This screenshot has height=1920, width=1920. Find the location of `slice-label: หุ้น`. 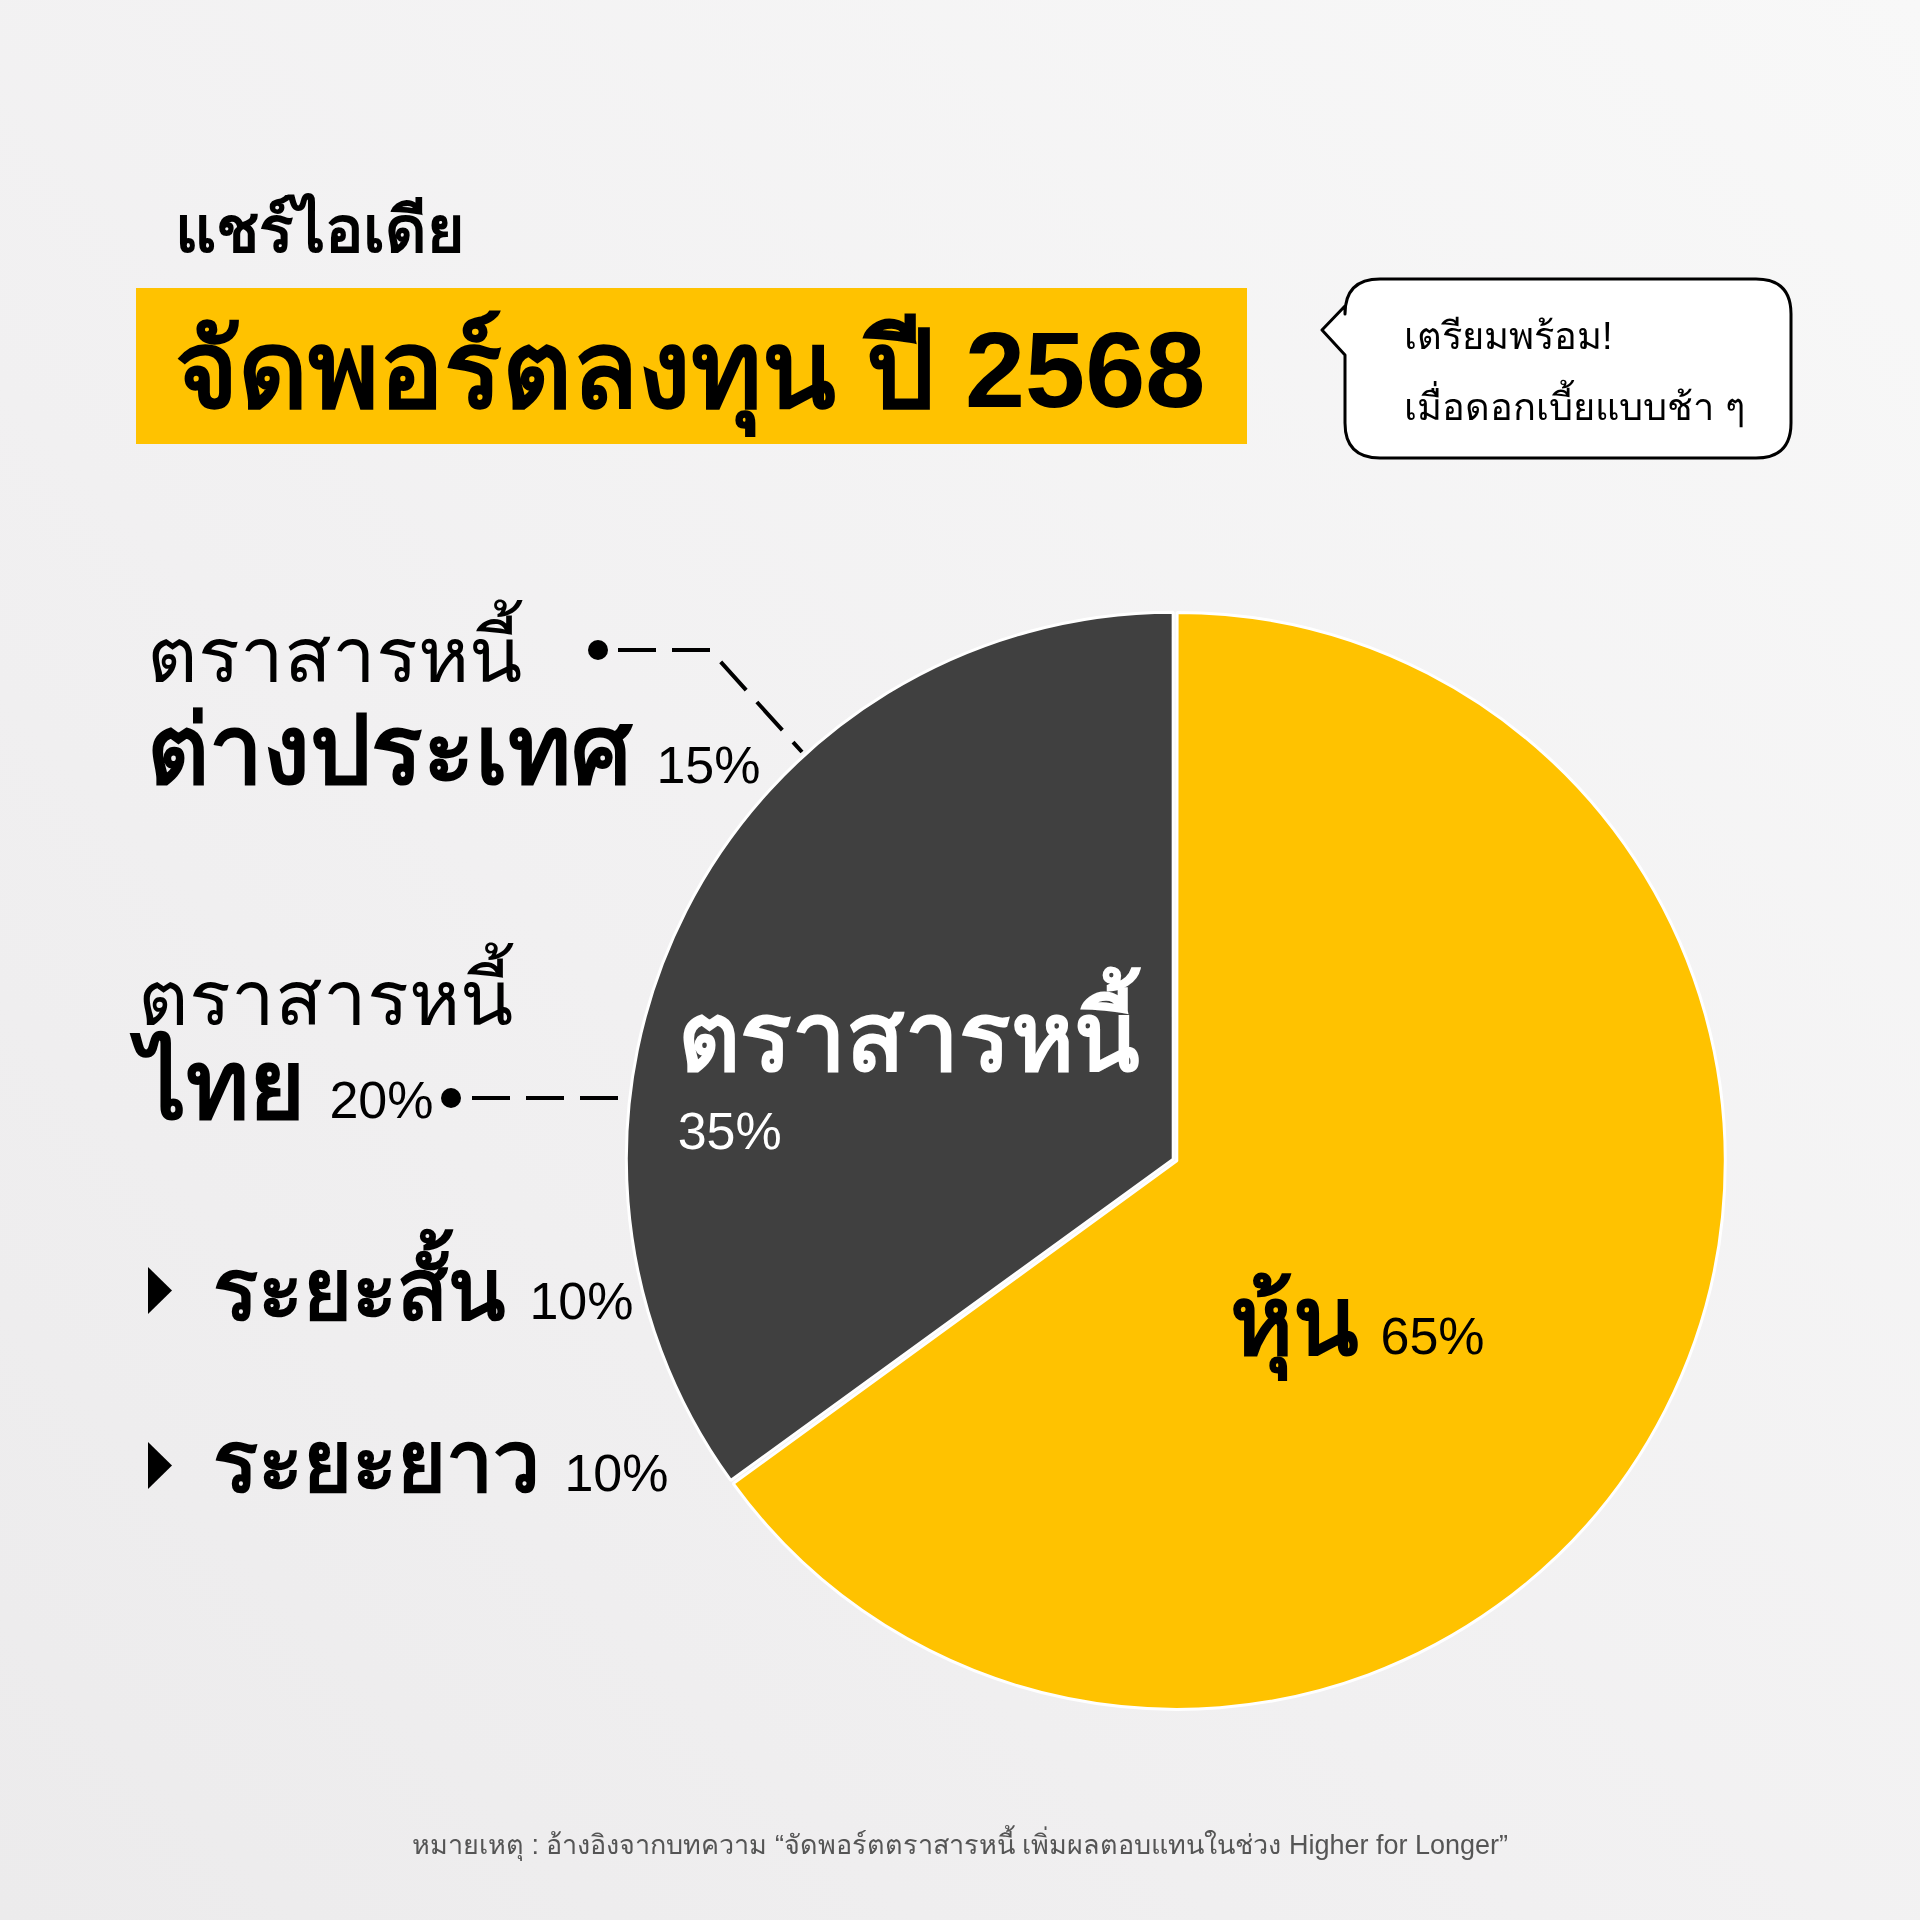

slice-label: หุ้น is located at coordinates (1294, 1324).